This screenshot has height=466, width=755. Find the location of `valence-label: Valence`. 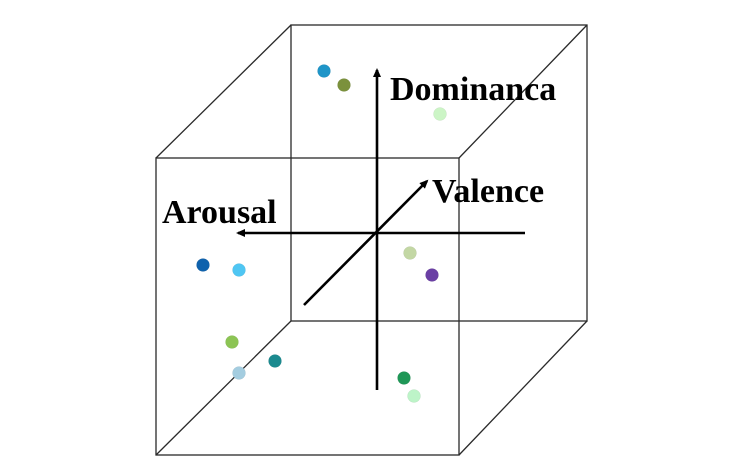

valence-label: Valence is located at coordinates (488, 191).